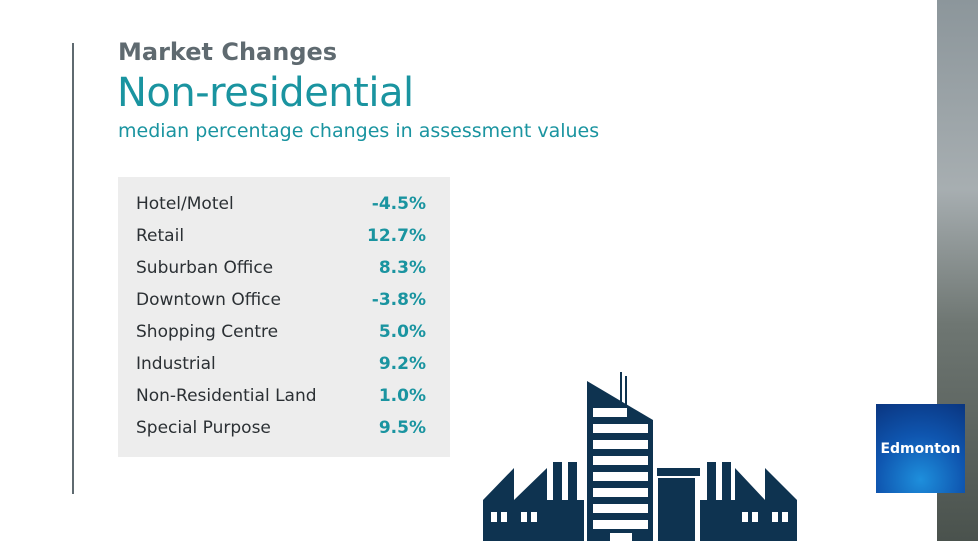  What do you see at coordinates (185, 204) in the screenshot?
I see `row-label: Hotel/Motel` at bounding box center [185, 204].